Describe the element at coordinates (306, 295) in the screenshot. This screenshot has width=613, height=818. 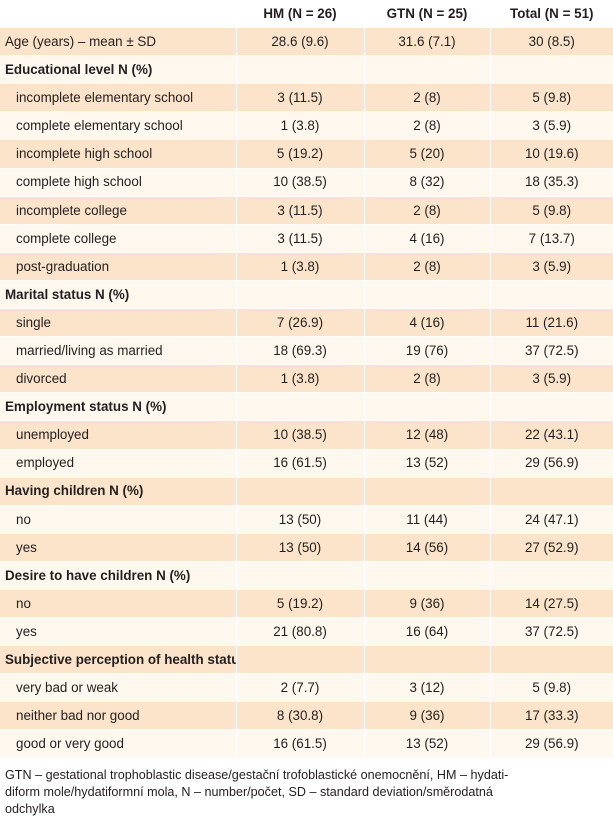
I see `section-header-row: Marital status N (%)` at that location.